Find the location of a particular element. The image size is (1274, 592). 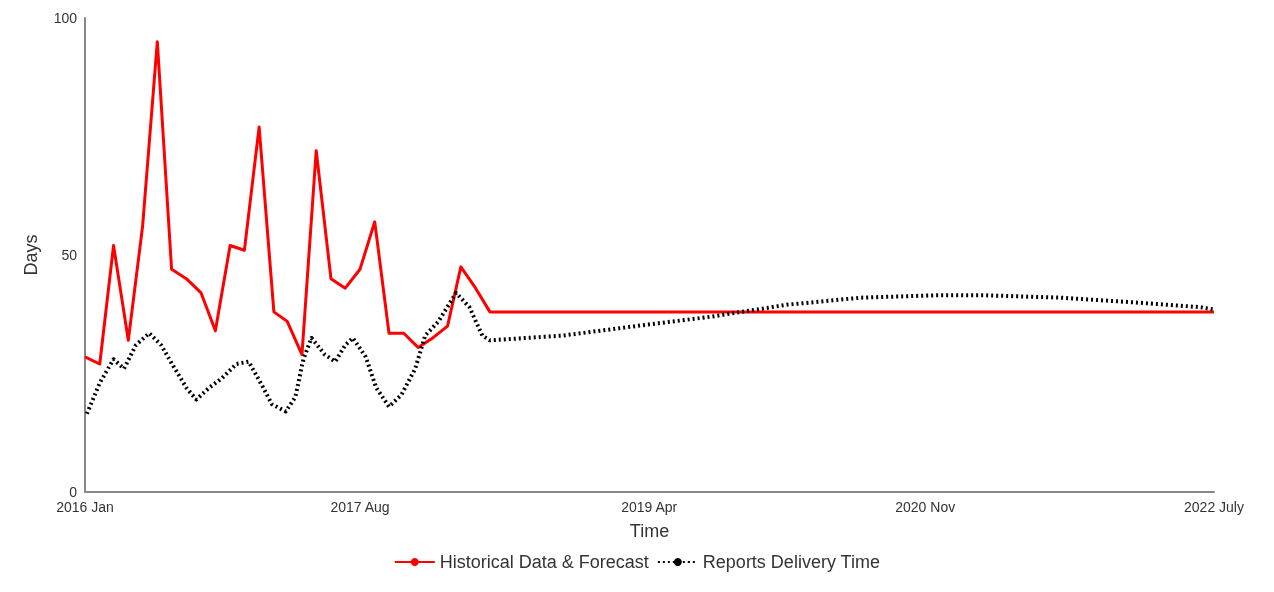

y-tick-label: 0 is located at coordinates (73, 492).